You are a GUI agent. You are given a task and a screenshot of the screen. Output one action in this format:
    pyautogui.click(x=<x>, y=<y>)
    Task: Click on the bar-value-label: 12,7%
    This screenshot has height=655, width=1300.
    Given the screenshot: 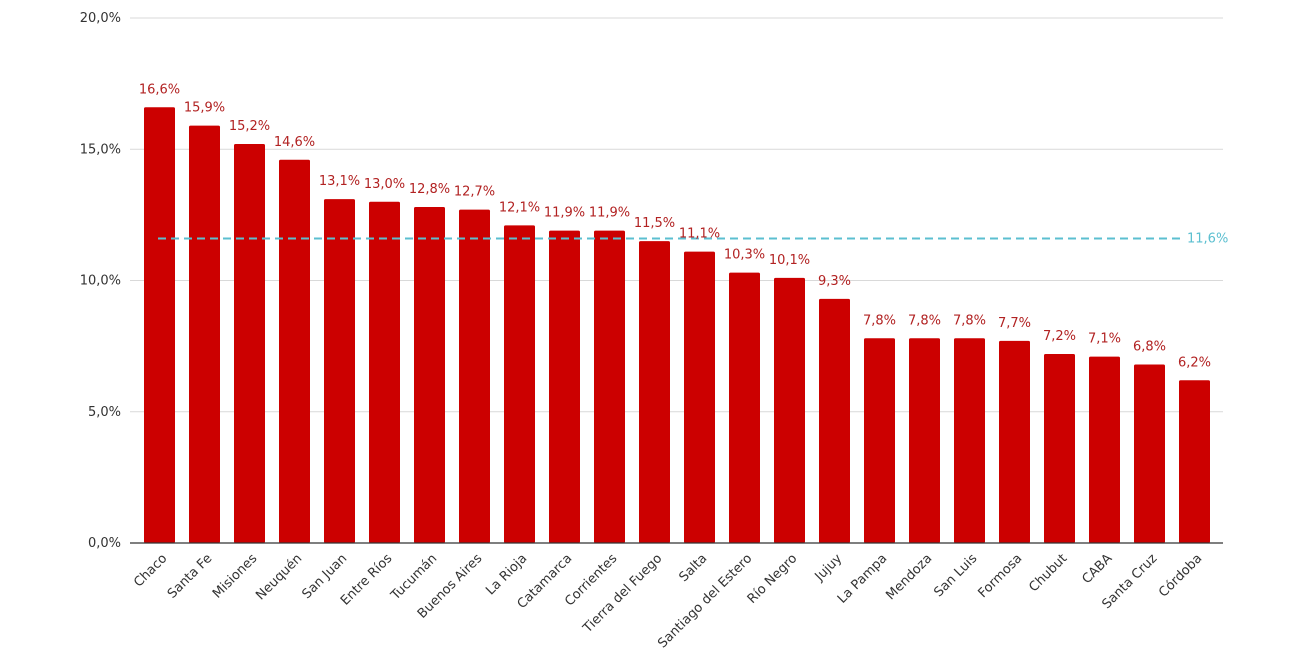 What is the action you would take?
    pyautogui.click(x=474, y=192)
    